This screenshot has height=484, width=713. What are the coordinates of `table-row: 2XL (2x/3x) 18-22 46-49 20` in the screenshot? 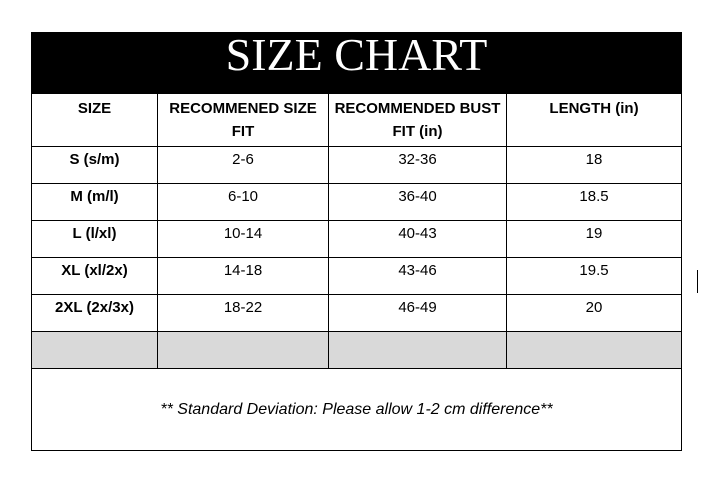 It's located at (356, 313).